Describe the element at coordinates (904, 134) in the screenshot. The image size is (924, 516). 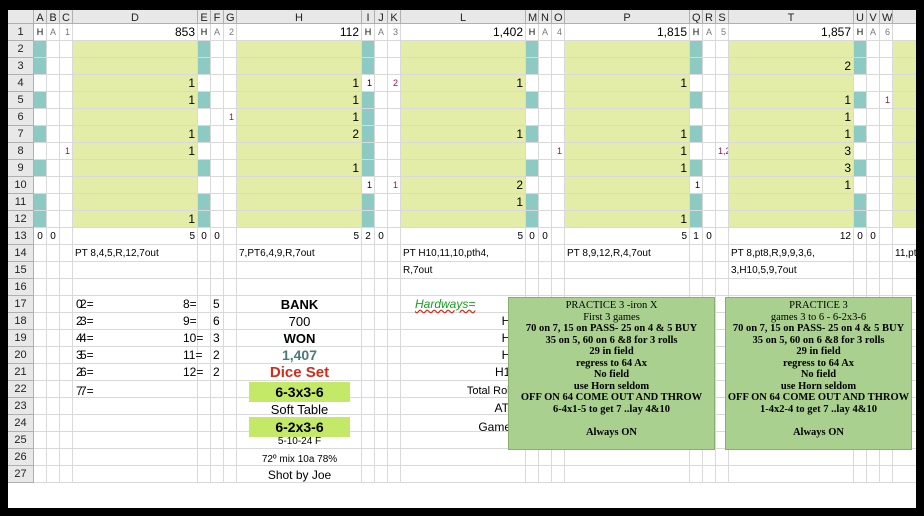
I see `value-x7: 1` at that location.